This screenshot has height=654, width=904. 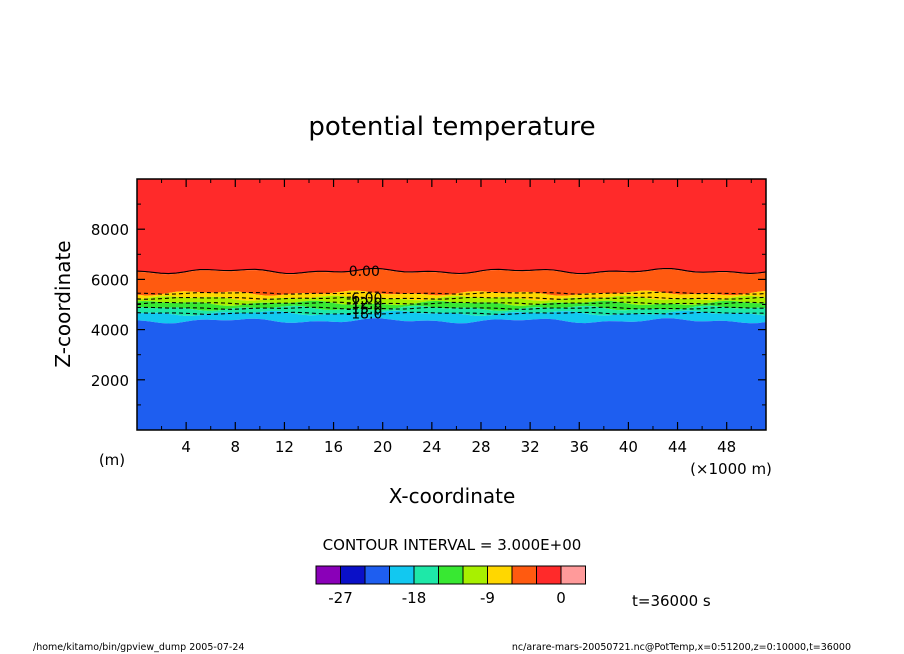 What do you see at coordinates (726, 447) in the screenshot?
I see `x-tick-label-11: 48` at bounding box center [726, 447].